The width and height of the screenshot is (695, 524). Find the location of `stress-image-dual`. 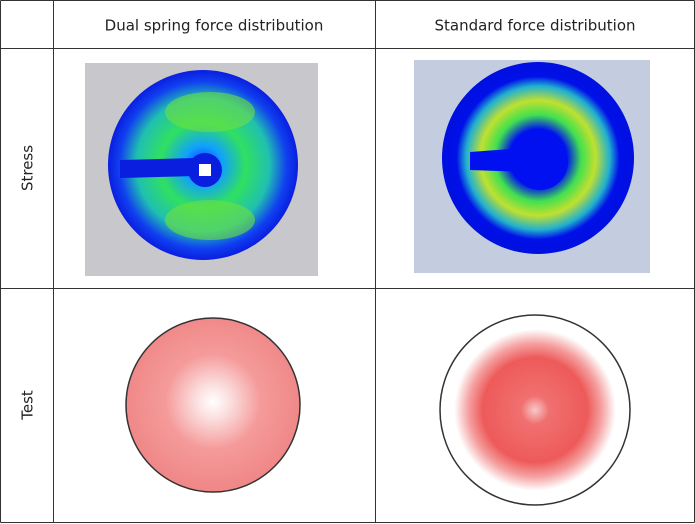

stress-image-dual is located at coordinates (201, 169).